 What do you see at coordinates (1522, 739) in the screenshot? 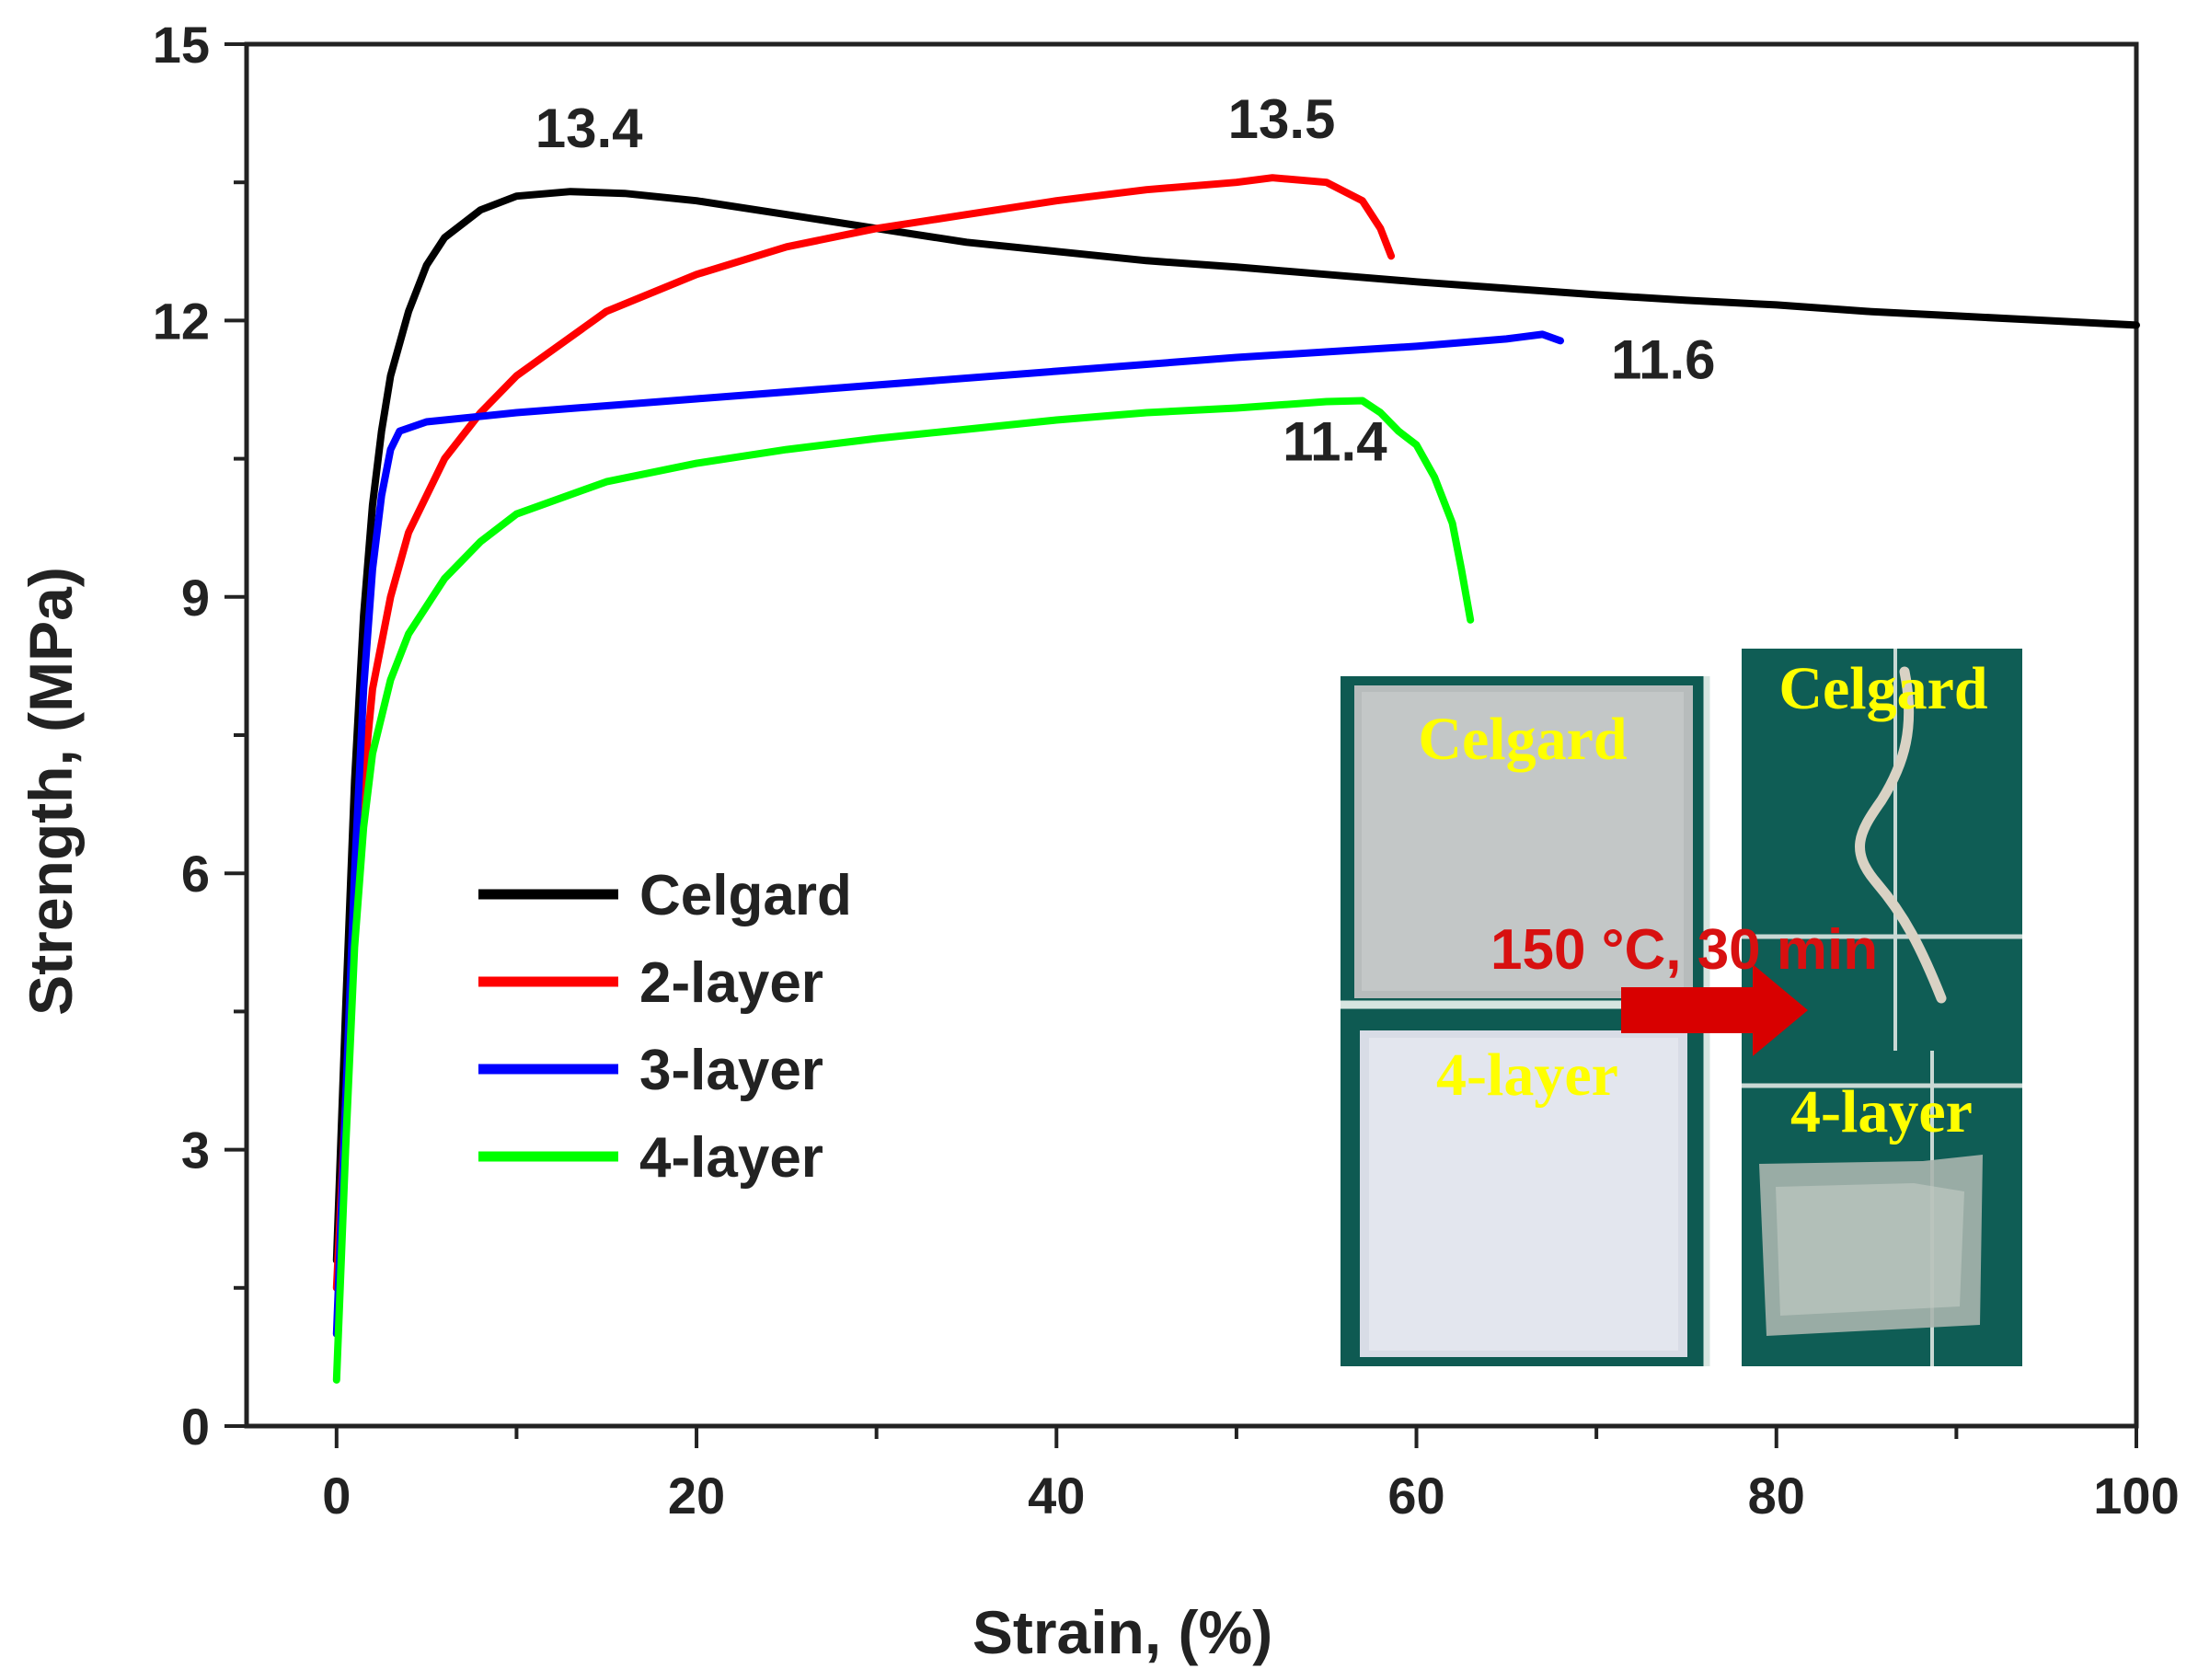
I see `inset-label-celgard-before: Celgard` at bounding box center [1522, 739].